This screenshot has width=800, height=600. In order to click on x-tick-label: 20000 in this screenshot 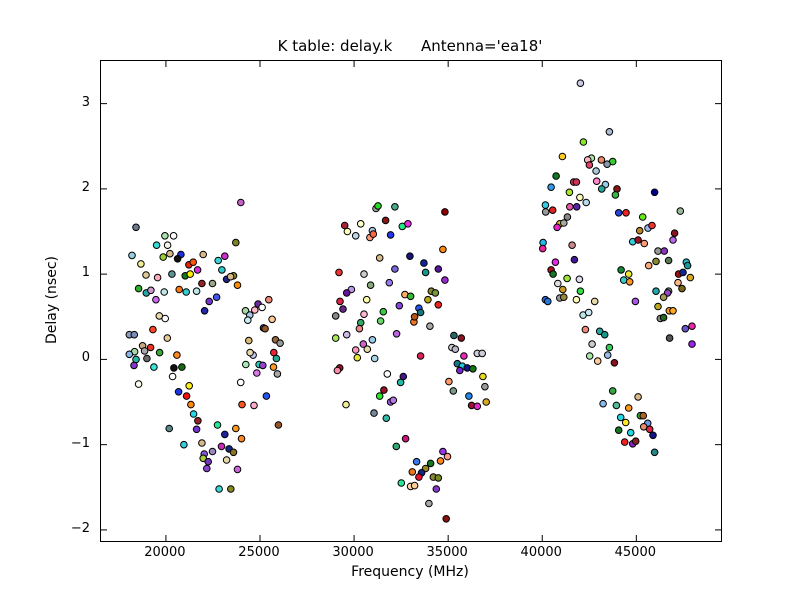, I will do `click(165, 552)`.